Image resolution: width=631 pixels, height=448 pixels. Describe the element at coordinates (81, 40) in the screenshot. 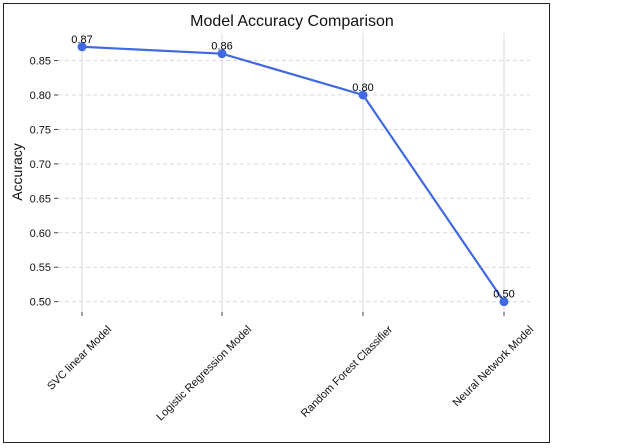

I see `data-label: 0.87` at that location.